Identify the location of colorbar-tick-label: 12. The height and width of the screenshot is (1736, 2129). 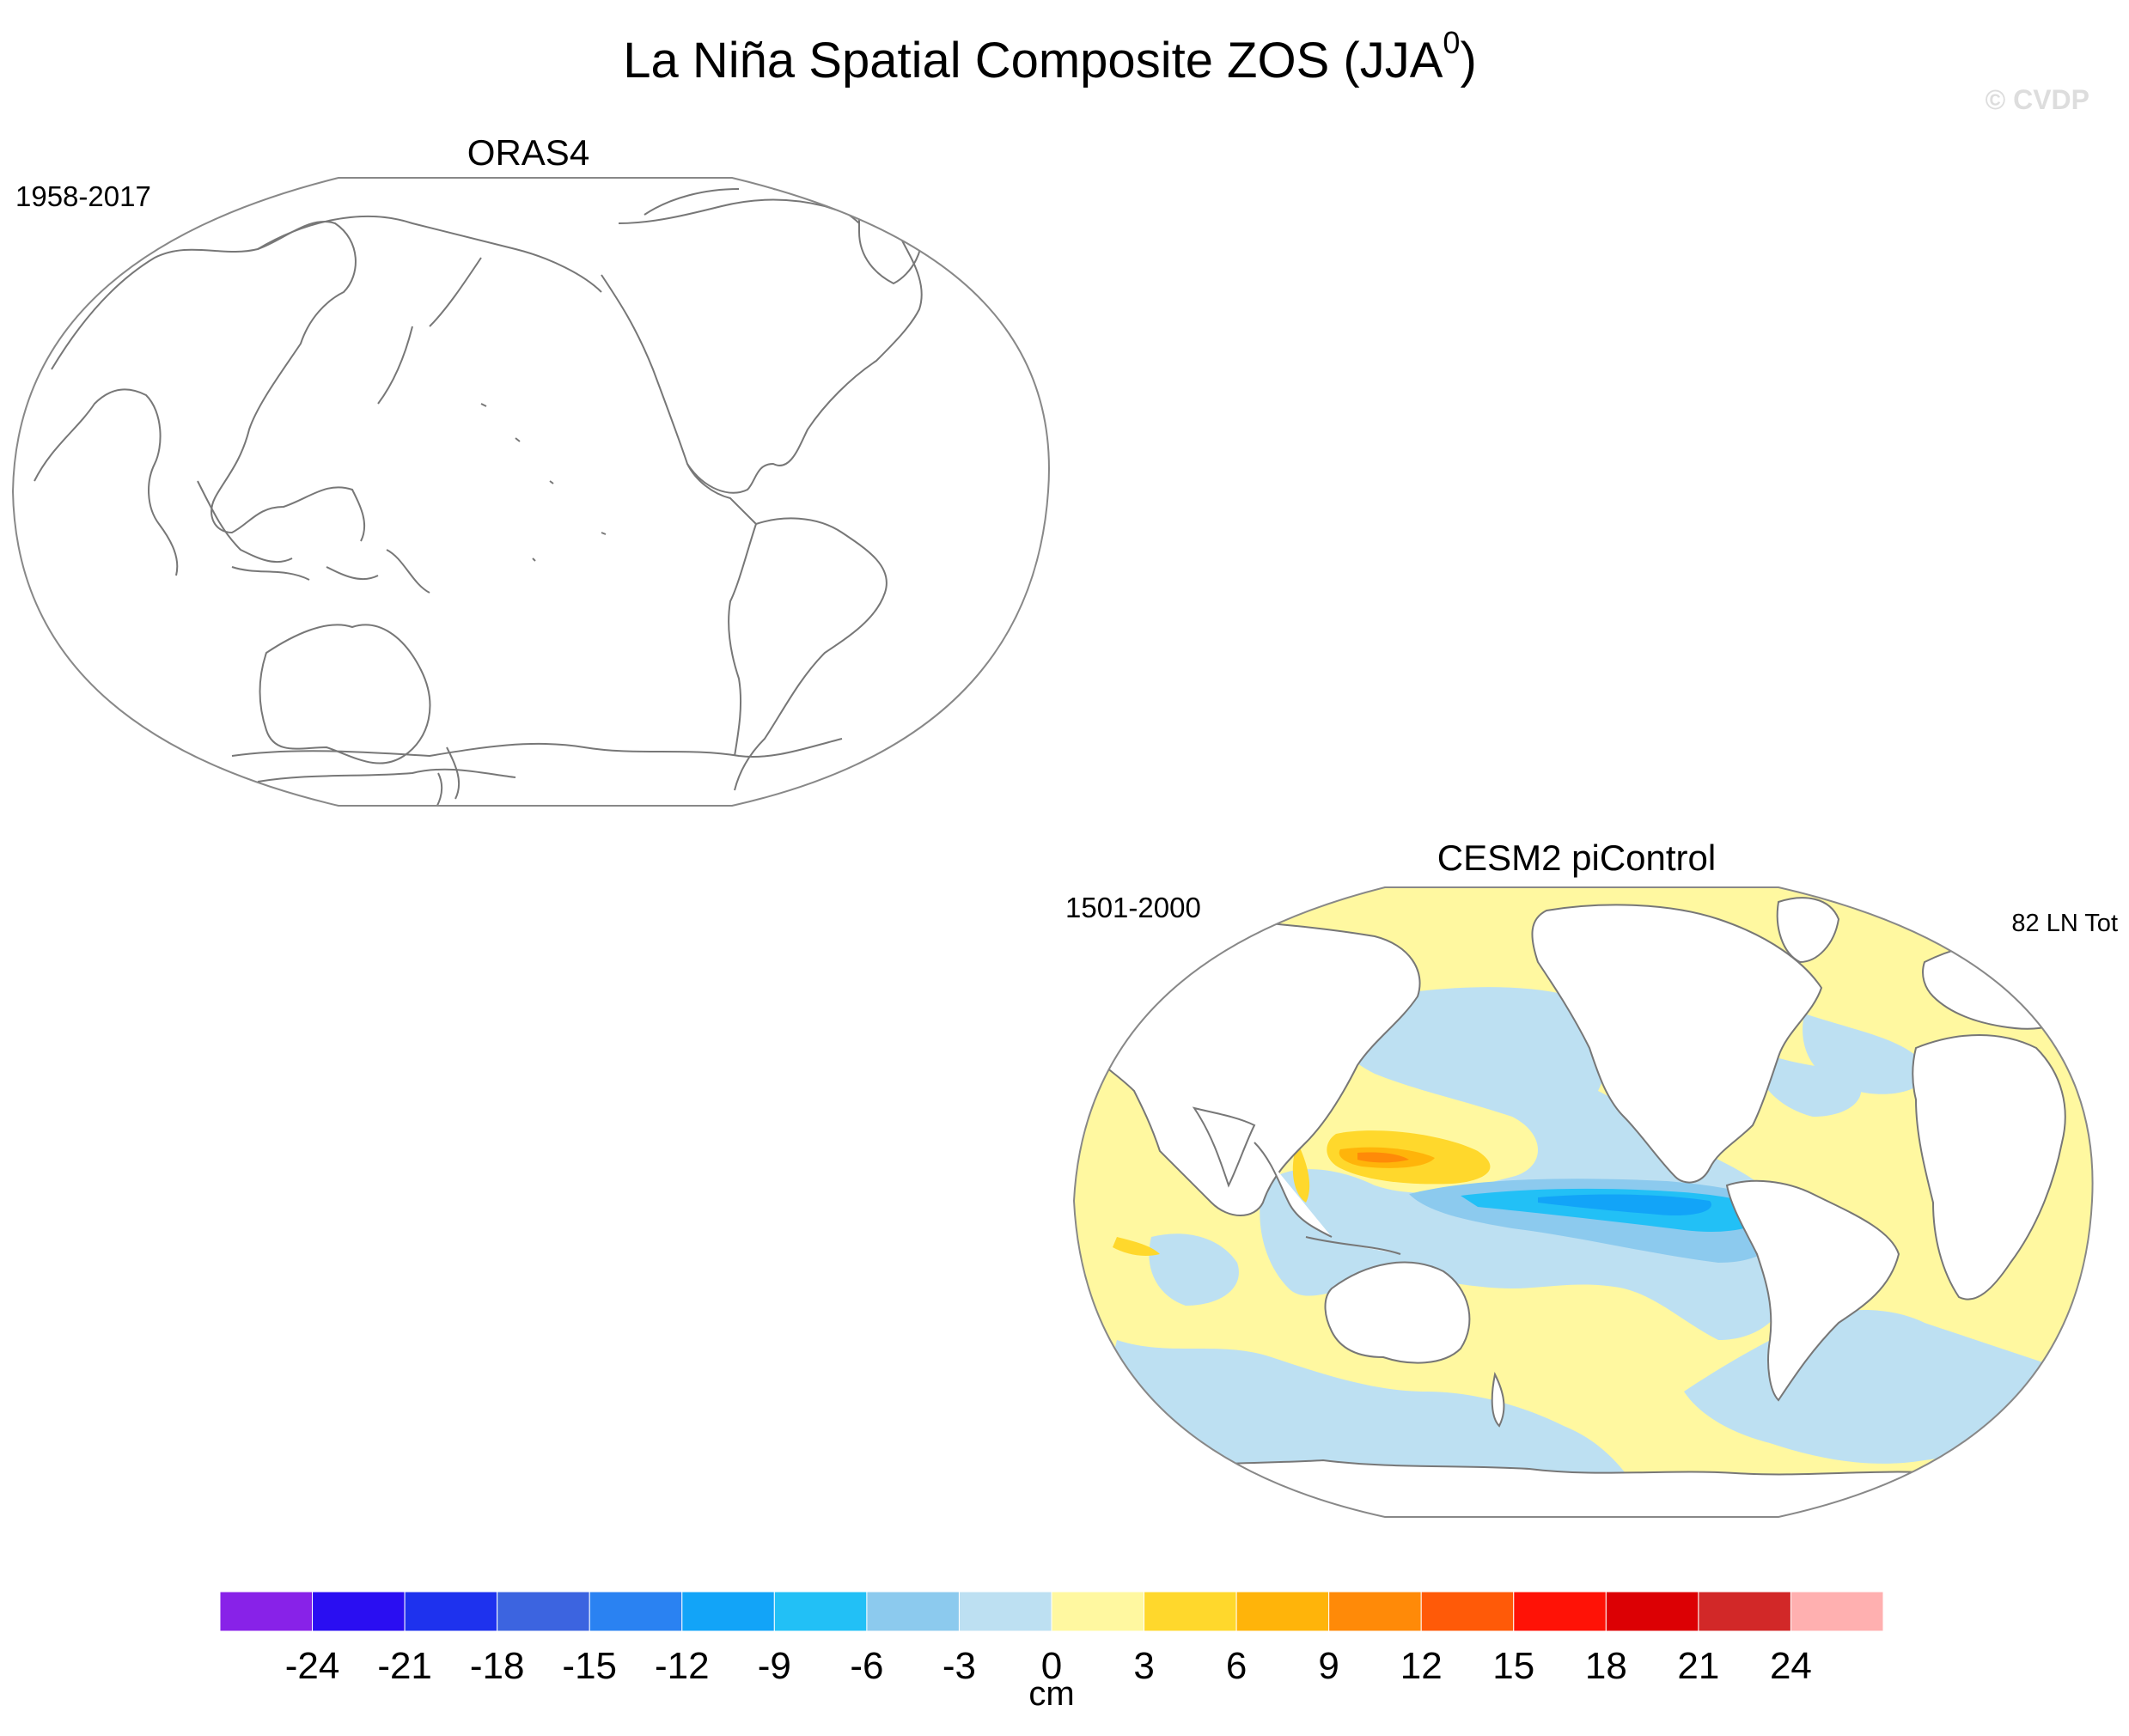
(1421, 1666).